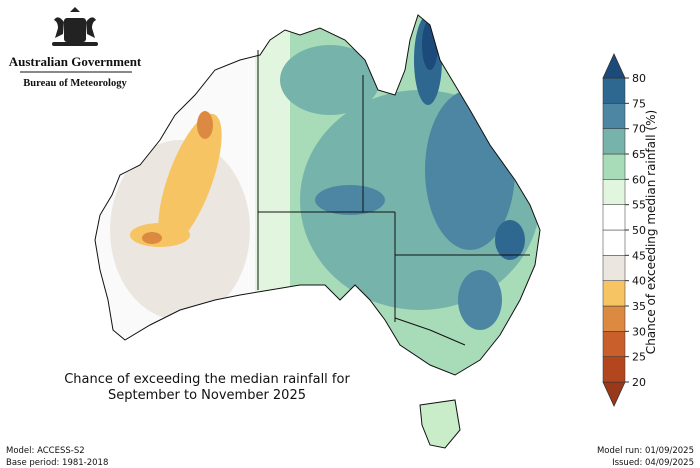 The height and width of the screenshot is (468, 700). Describe the element at coordinates (57, 463) in the screenshot. I see `footer-text: Base period: 1981-2018` at that location.